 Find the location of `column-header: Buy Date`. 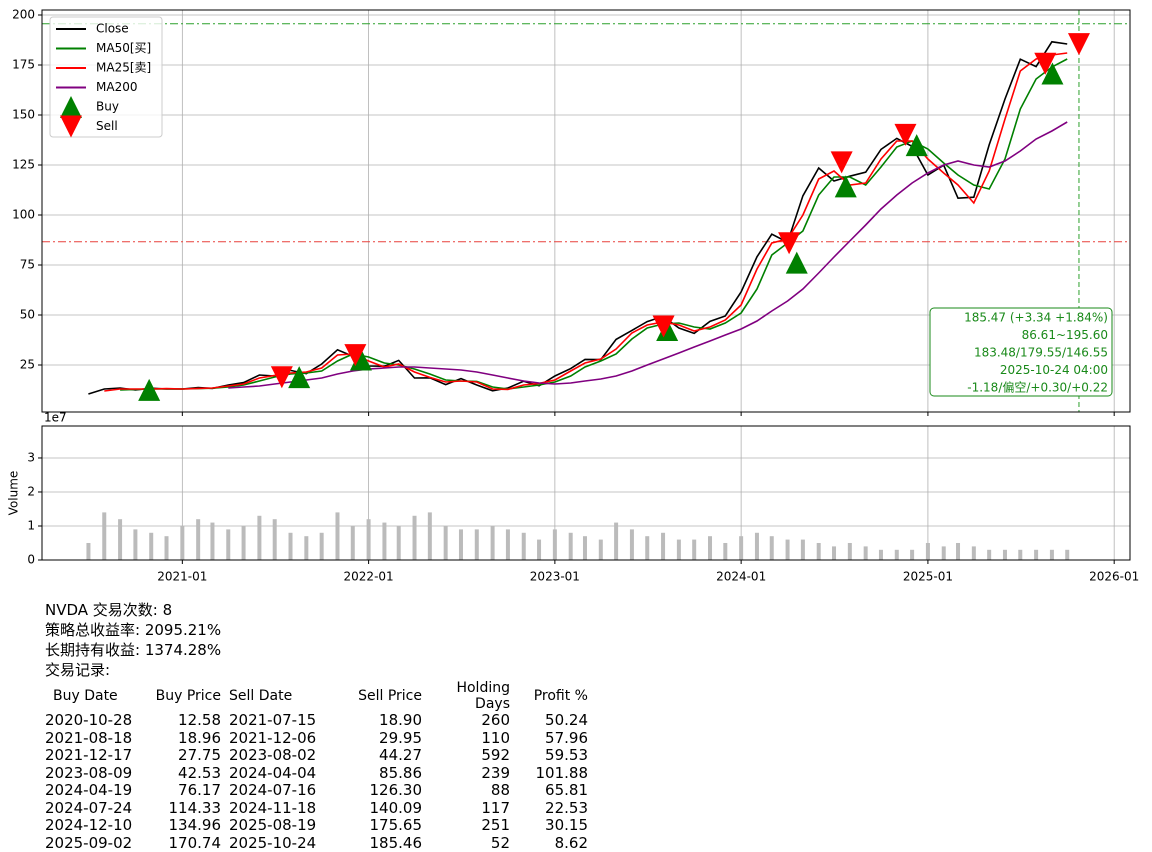

column-header: Buy Date is located at coordinates (94, 696).